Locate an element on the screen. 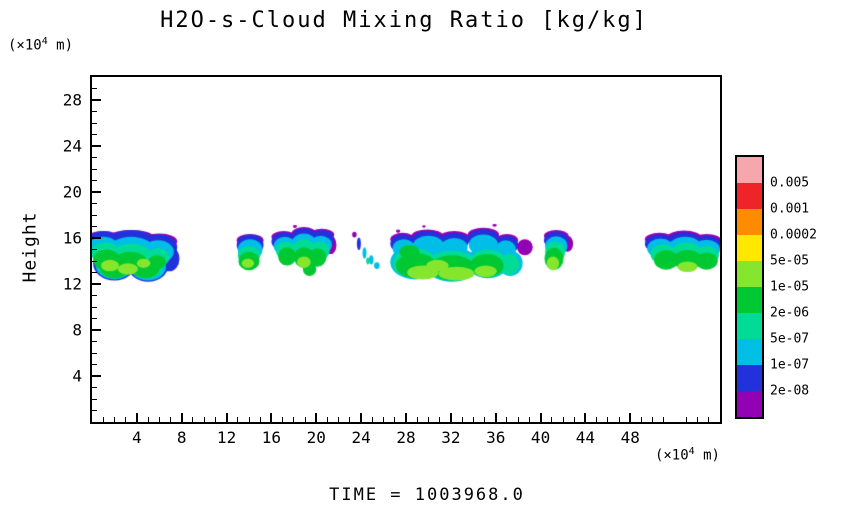  colorbar-tick-label: 2e-08 is located at coordinates (790, 391).